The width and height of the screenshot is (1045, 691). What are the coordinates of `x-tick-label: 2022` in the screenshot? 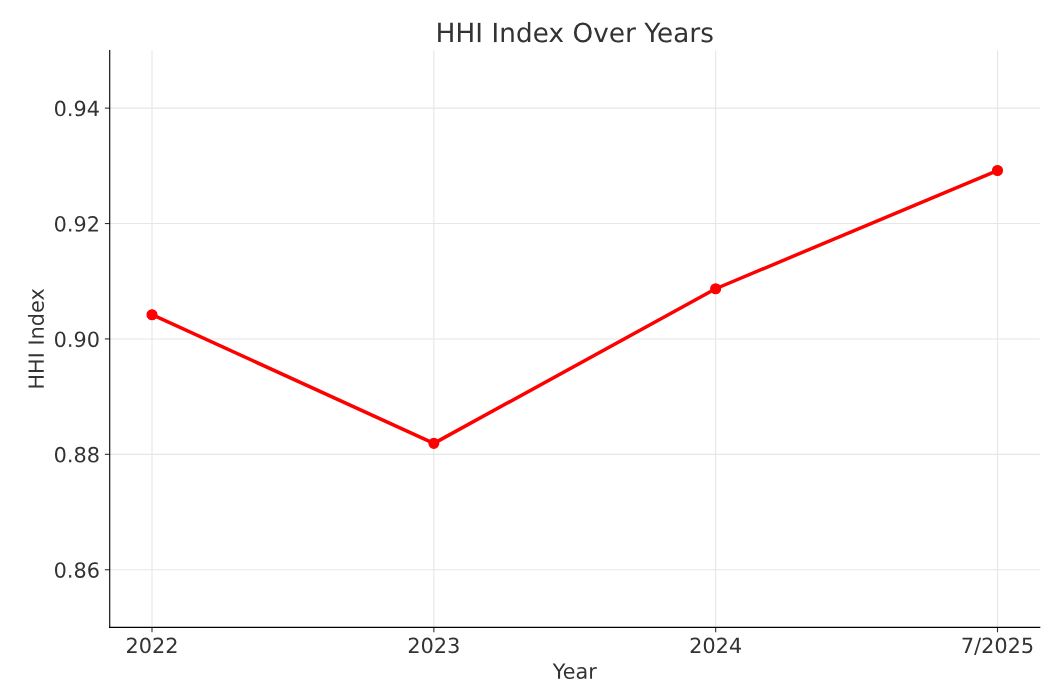 It's located at (152, 645).